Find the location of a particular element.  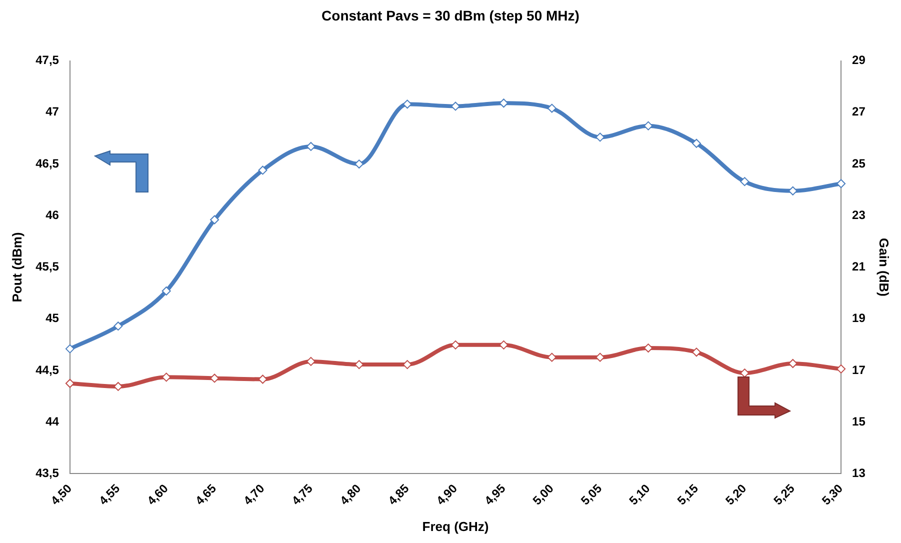

y-axis-title: Pout (dBm) is located at coordinates (16, 267).